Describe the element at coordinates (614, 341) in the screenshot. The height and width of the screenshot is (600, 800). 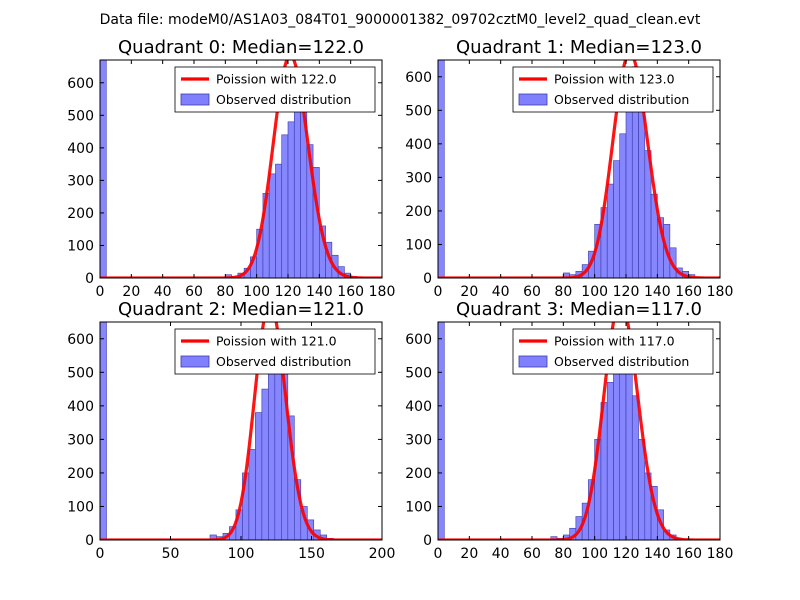
I see `legend-poisson-label: Poission with 117.0` at that location.